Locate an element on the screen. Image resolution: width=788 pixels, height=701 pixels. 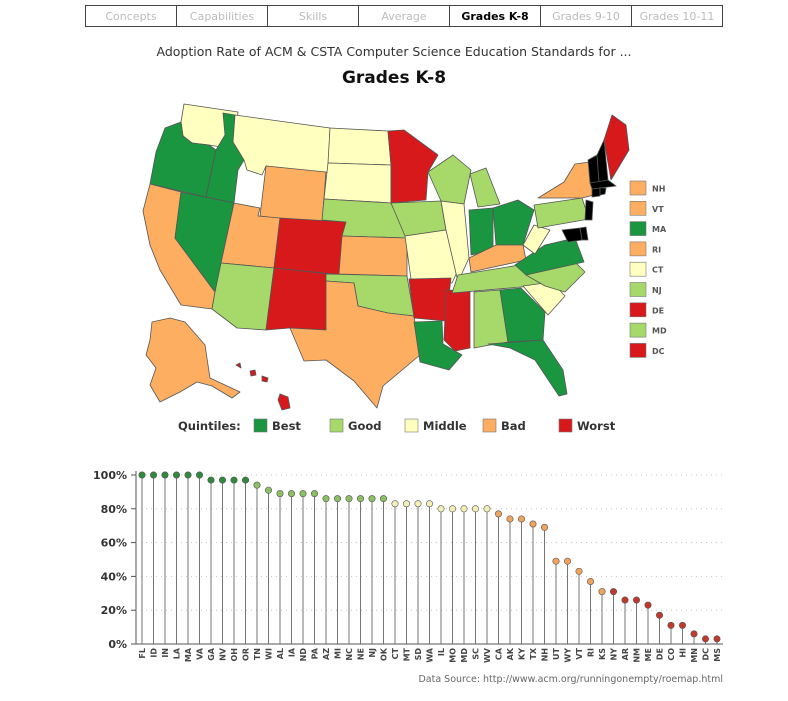
lollipop-dot-GA is located at coordinates (211, 480).